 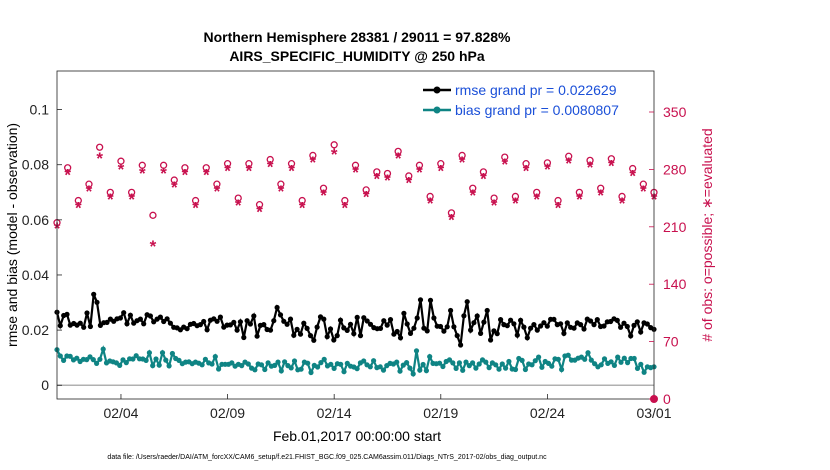 What do you see at coordinates (357, 436) in the screenshot?
I see `x-axis-label: Feb.01,2017 00:00:00 start` at bounding box center [357, 436].